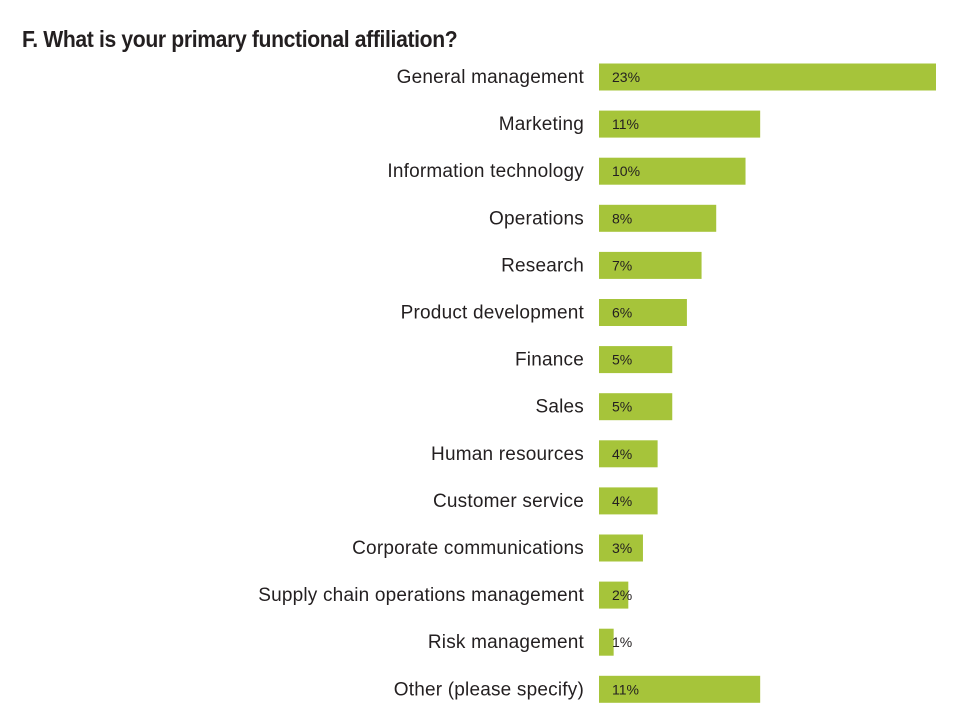 Image resolution: width=960 pixels, height=728 pixels. What do you see at coordinates (493, 313) in the screenshot?
I see `category-label: Product development` at bounding box center [493, 313].